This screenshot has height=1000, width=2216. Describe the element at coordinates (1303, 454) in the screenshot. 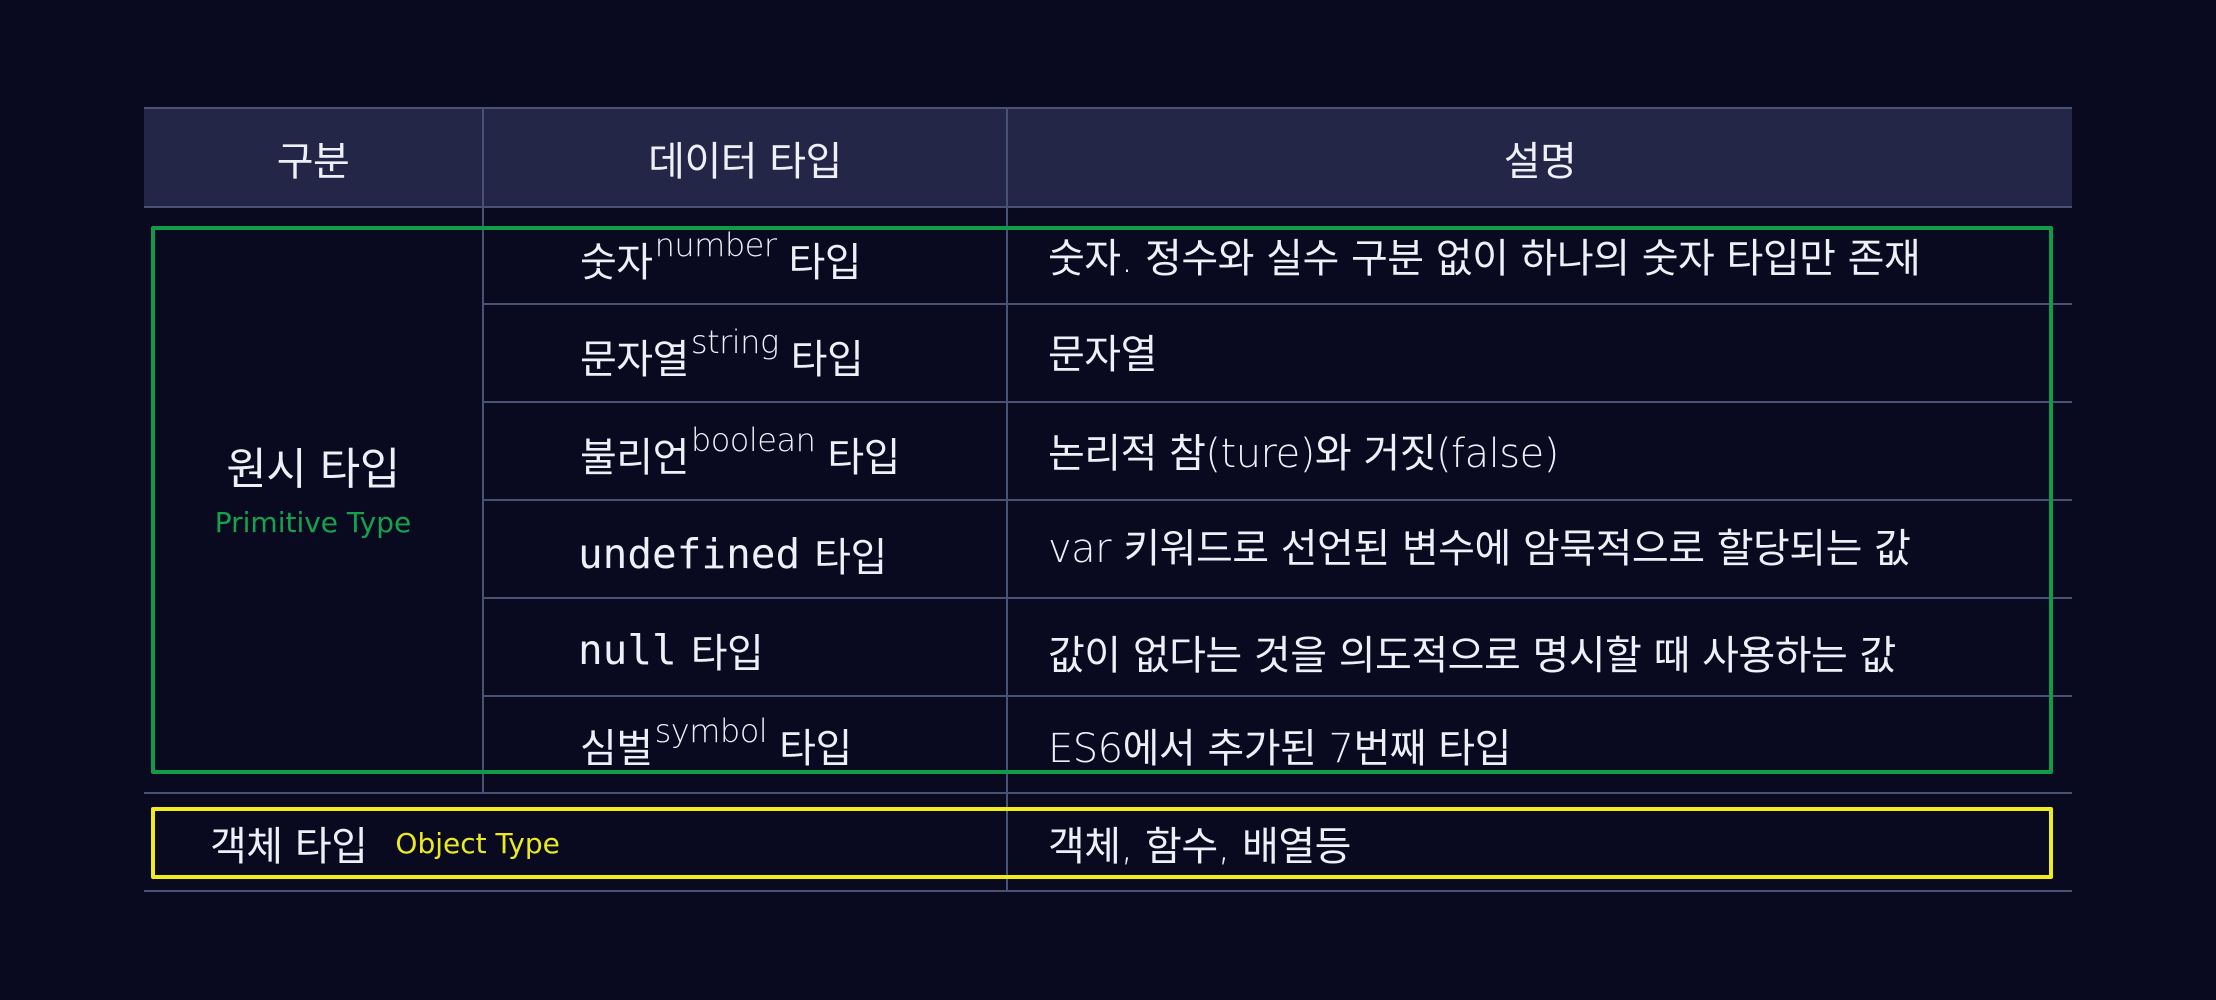

I see `description-text: 논리적 참(ture)와 거짓(false)` at that location.